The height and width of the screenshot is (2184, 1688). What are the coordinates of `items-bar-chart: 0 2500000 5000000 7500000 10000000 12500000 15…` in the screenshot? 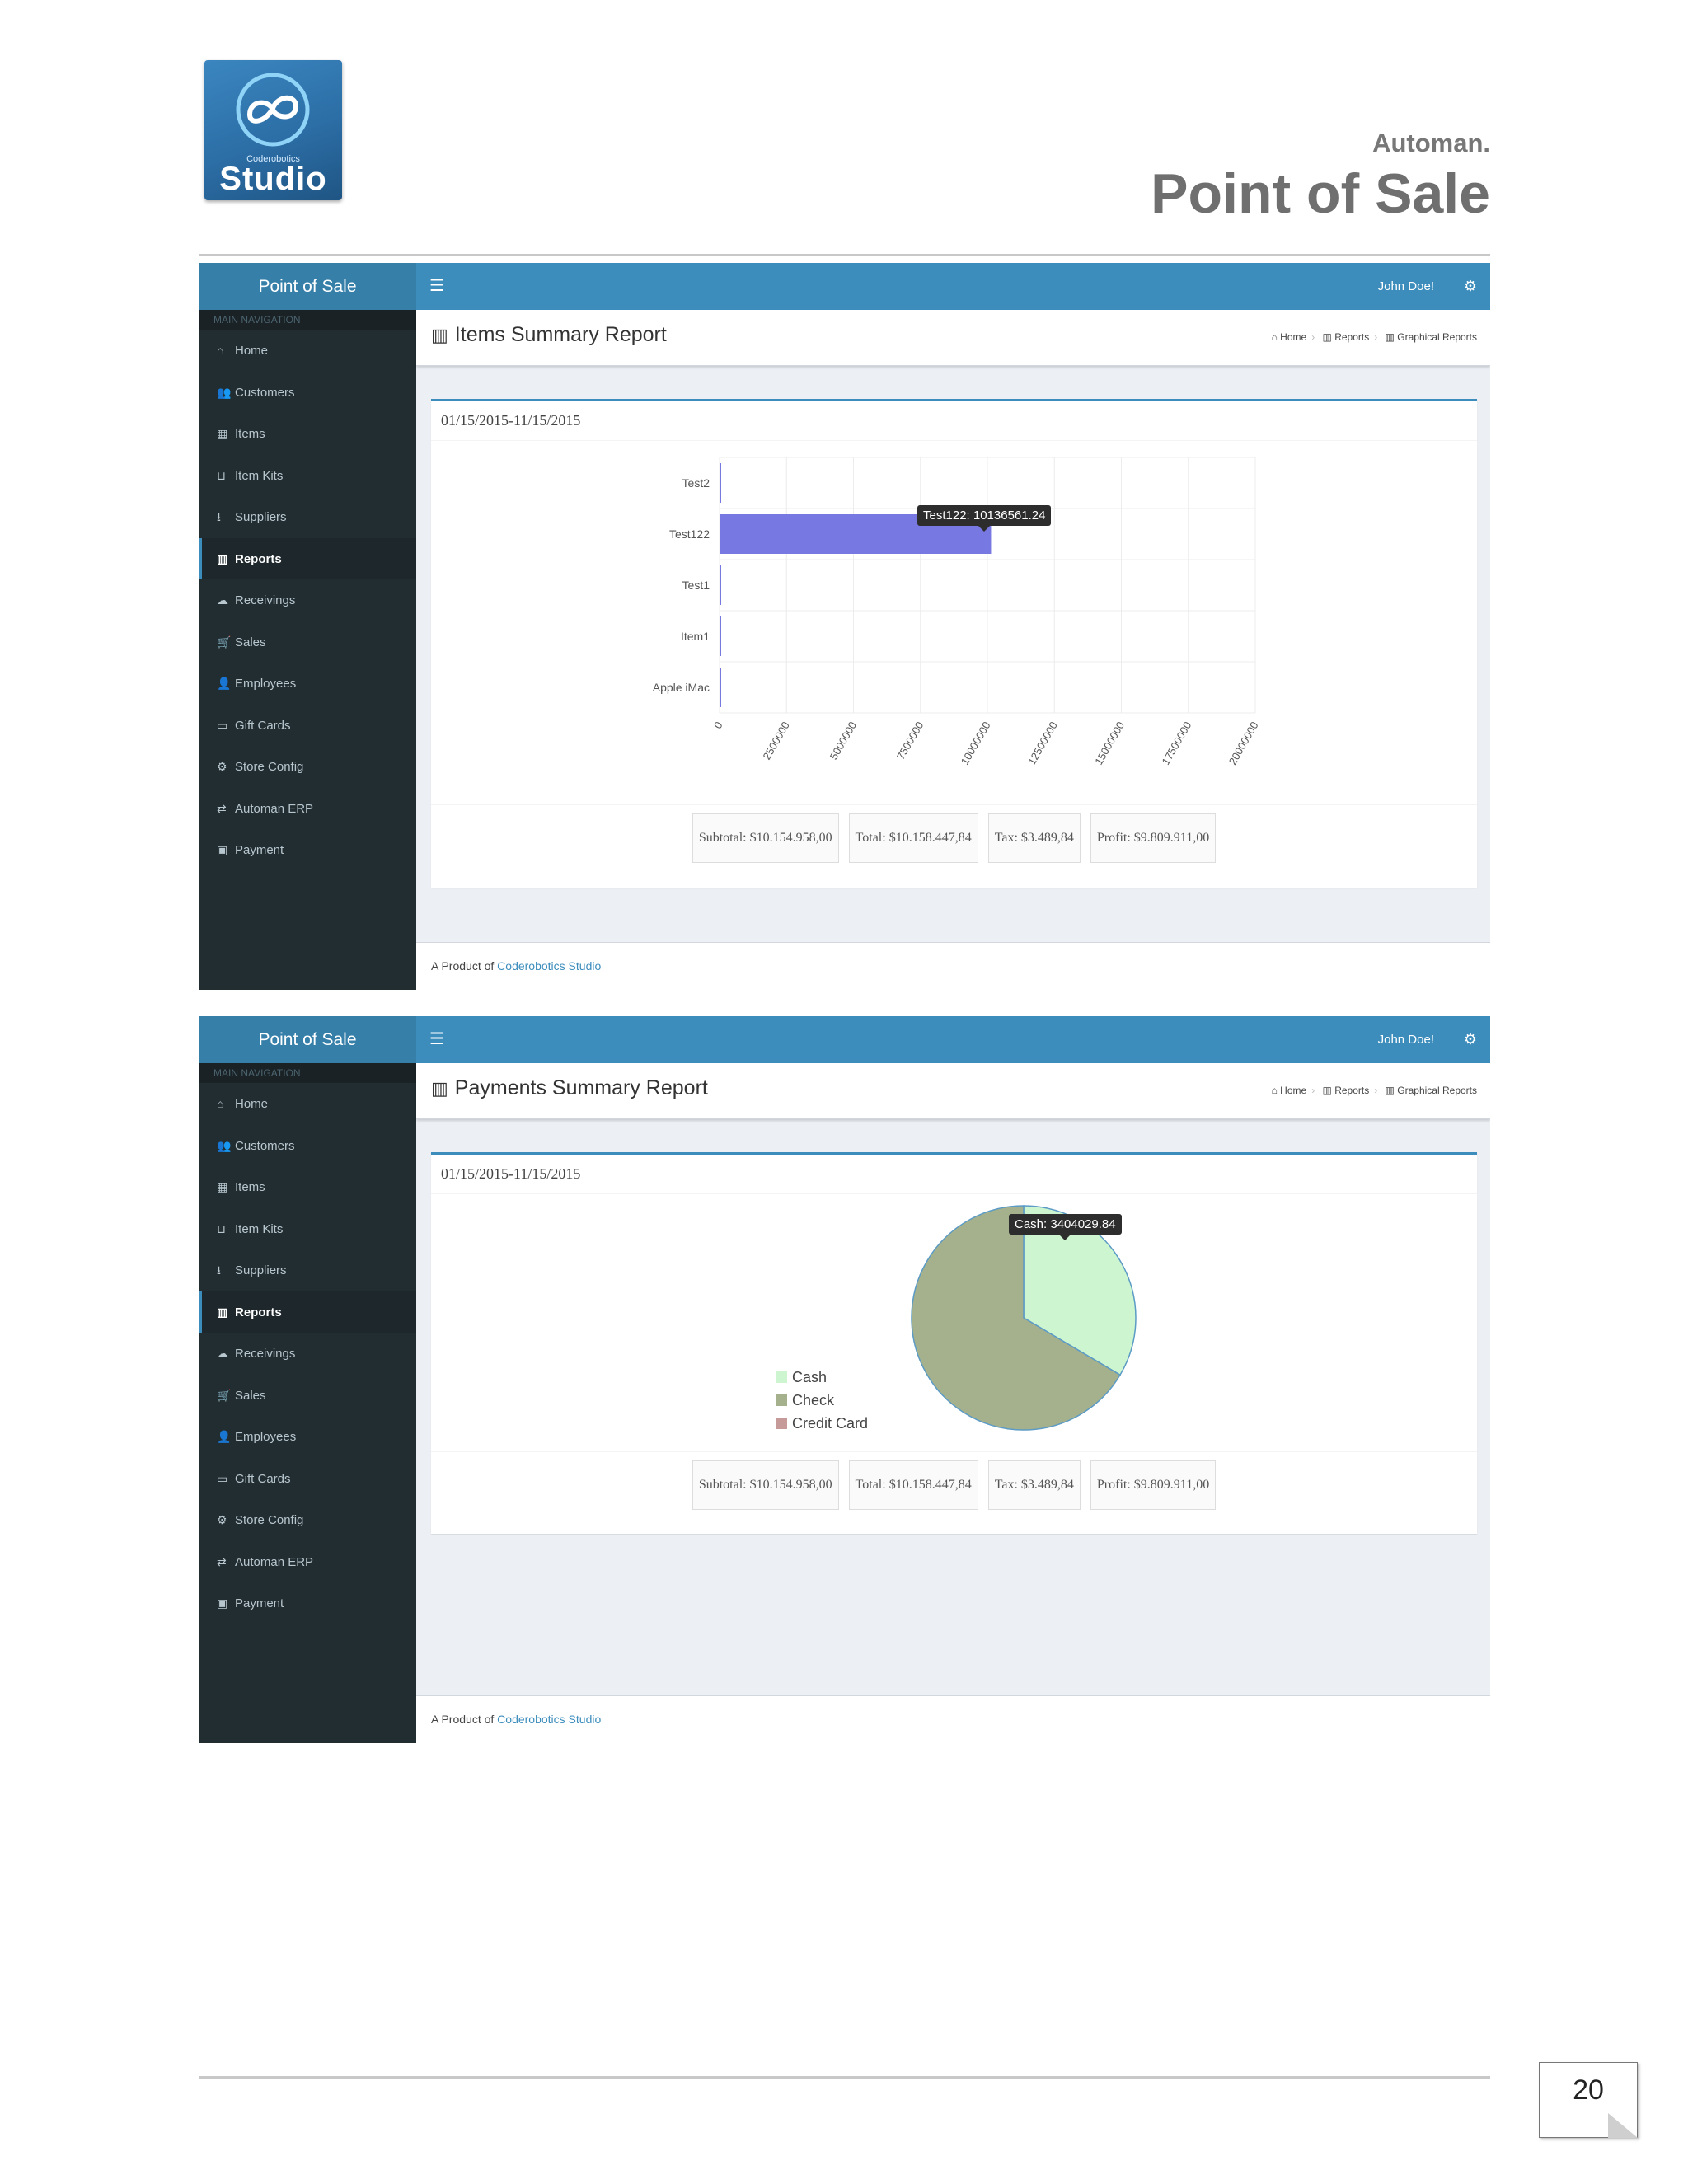 It's located at (957, 612).